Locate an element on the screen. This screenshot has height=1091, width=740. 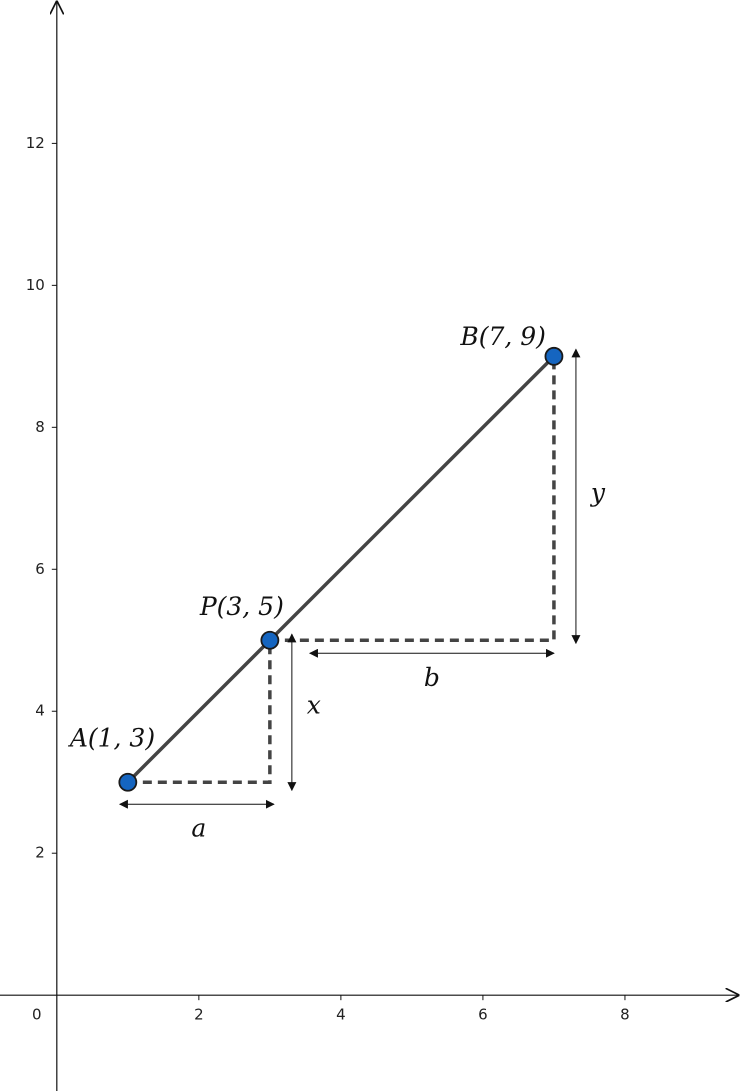
y-tick-label: 10 is located at coordinates (35, 285).